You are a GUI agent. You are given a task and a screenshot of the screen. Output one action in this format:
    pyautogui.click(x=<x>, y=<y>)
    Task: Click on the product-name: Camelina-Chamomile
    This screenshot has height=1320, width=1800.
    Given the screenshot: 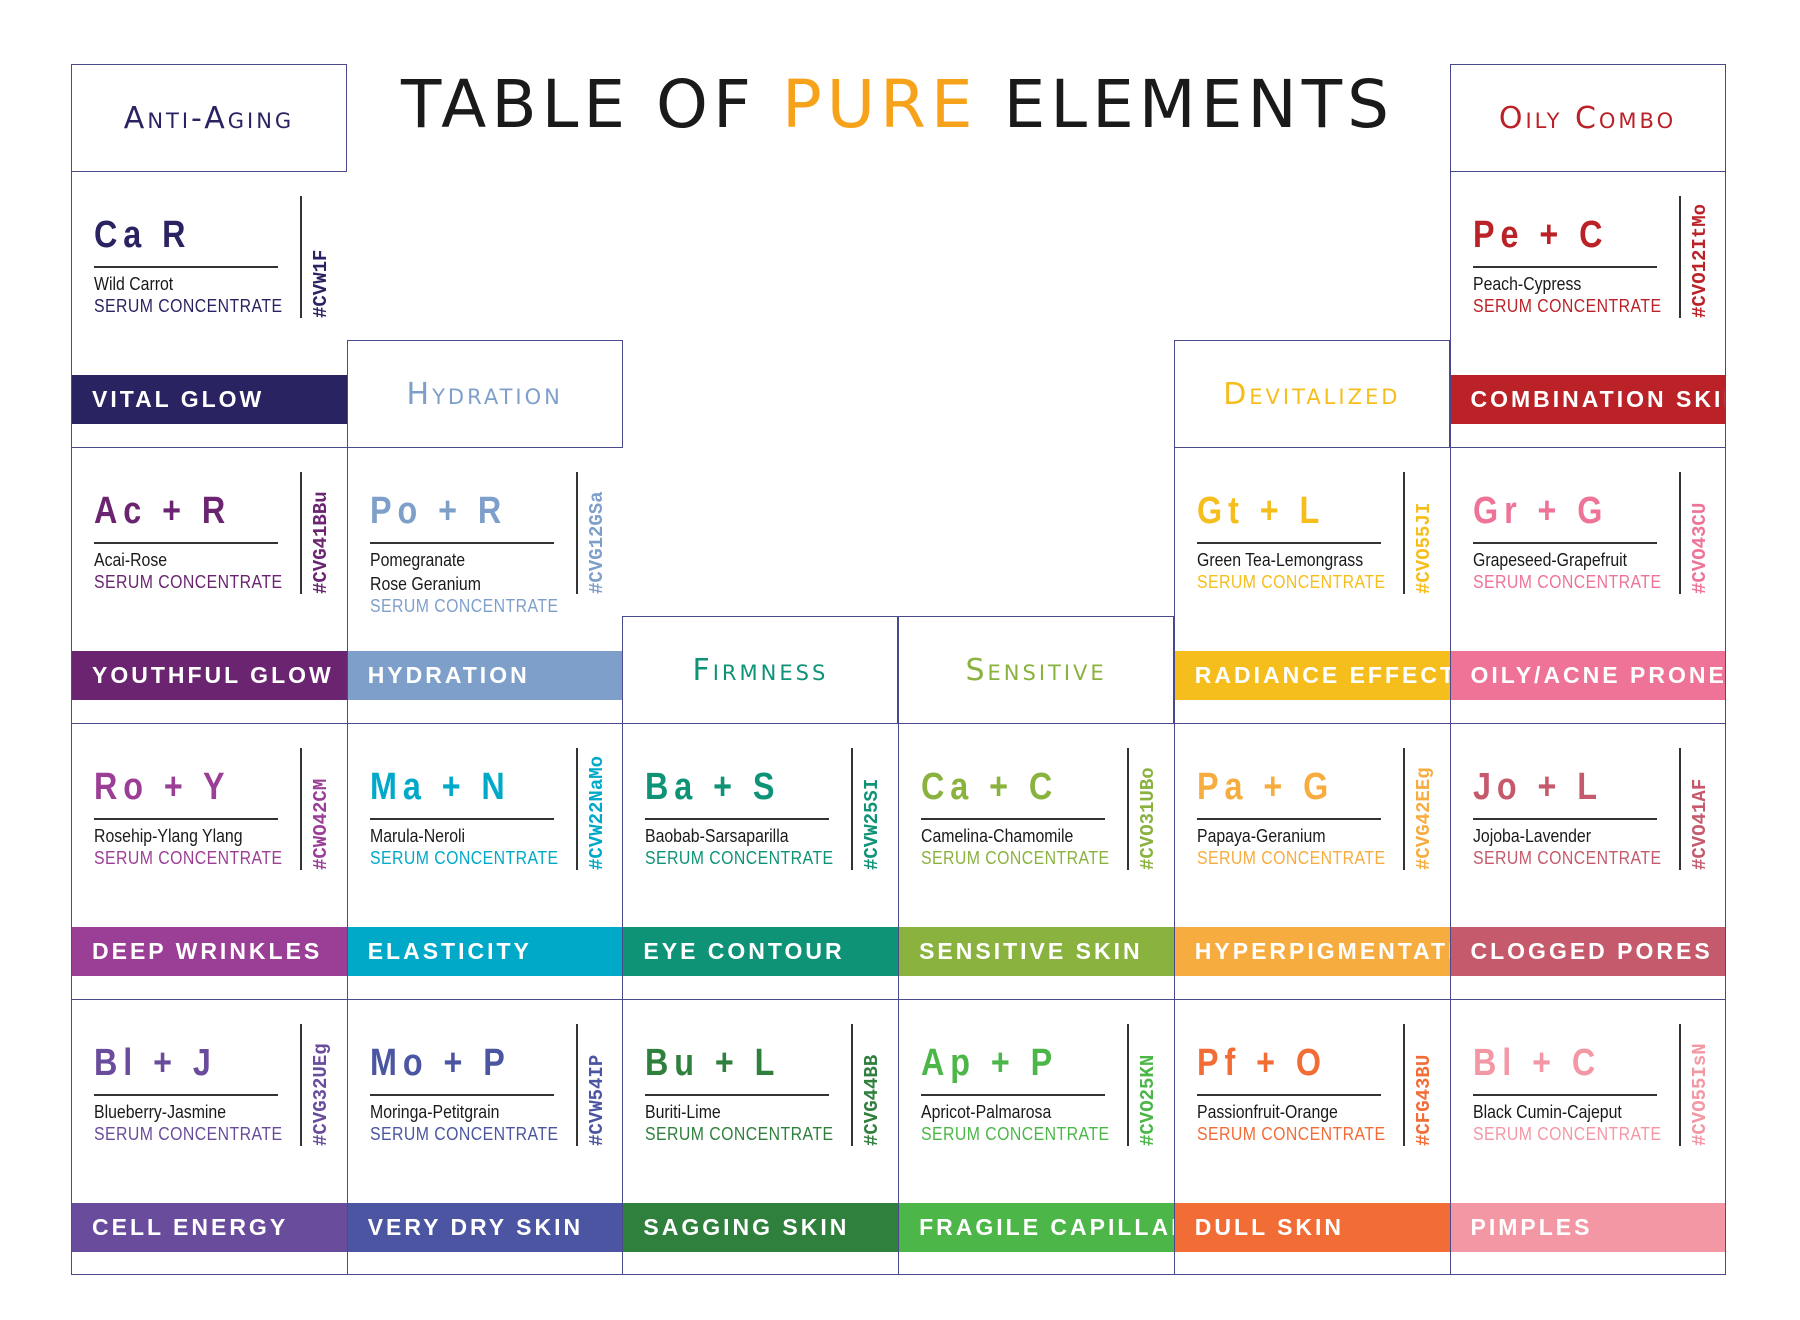 What is the action you would take?
    pyautogui.click(x=997, y=836)
    